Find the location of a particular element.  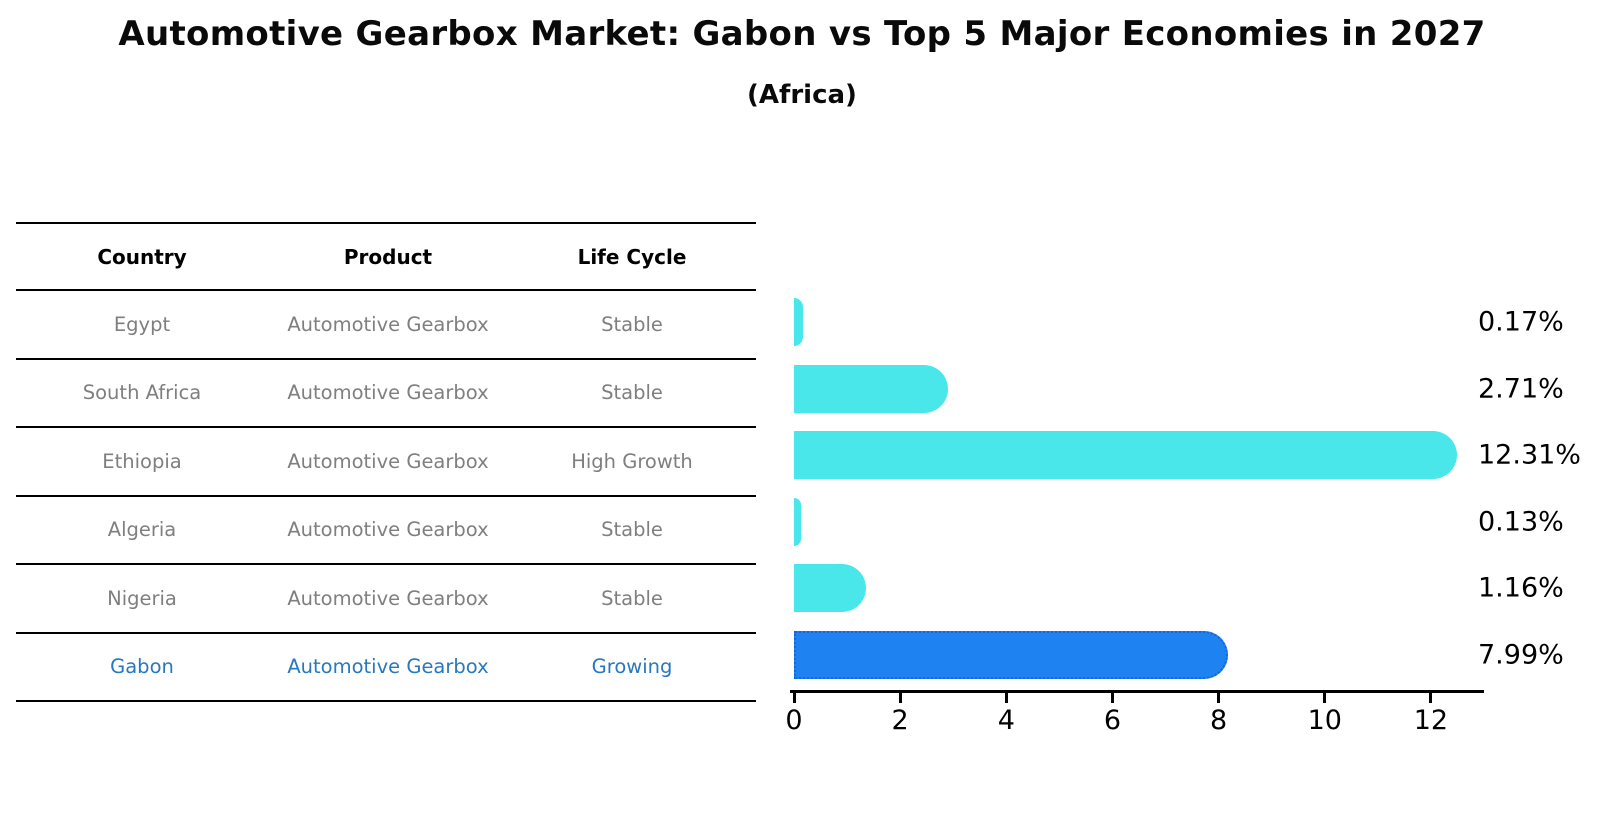

chart-subtitle: (Africa) is located at coordinates (802, 95).